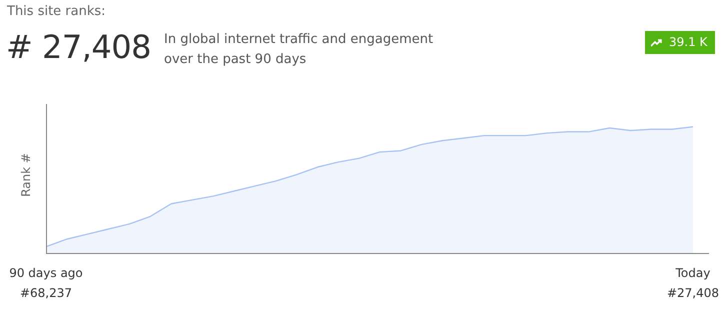 Image resolution: width=728 pixels, height=314 pixels. I want to click on text: # 27,408, so click(78, 47).